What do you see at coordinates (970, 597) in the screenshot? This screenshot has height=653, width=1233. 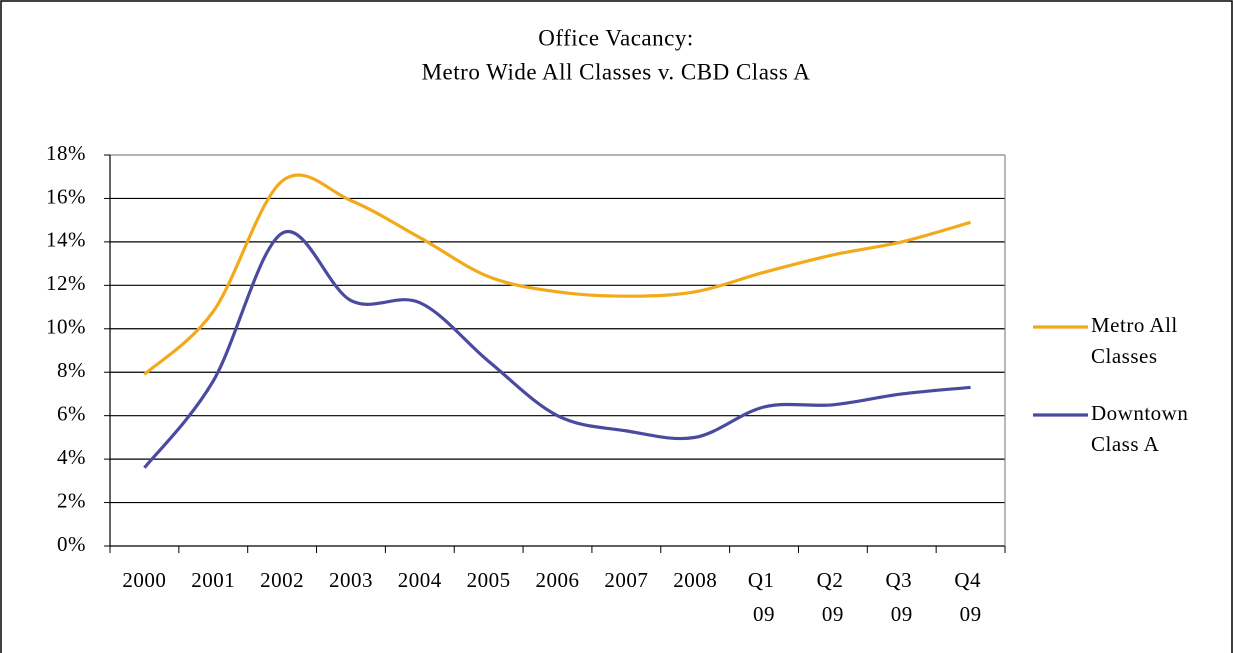 I see `x-tick-label: Q4 09` at bounding box center [970, 597].